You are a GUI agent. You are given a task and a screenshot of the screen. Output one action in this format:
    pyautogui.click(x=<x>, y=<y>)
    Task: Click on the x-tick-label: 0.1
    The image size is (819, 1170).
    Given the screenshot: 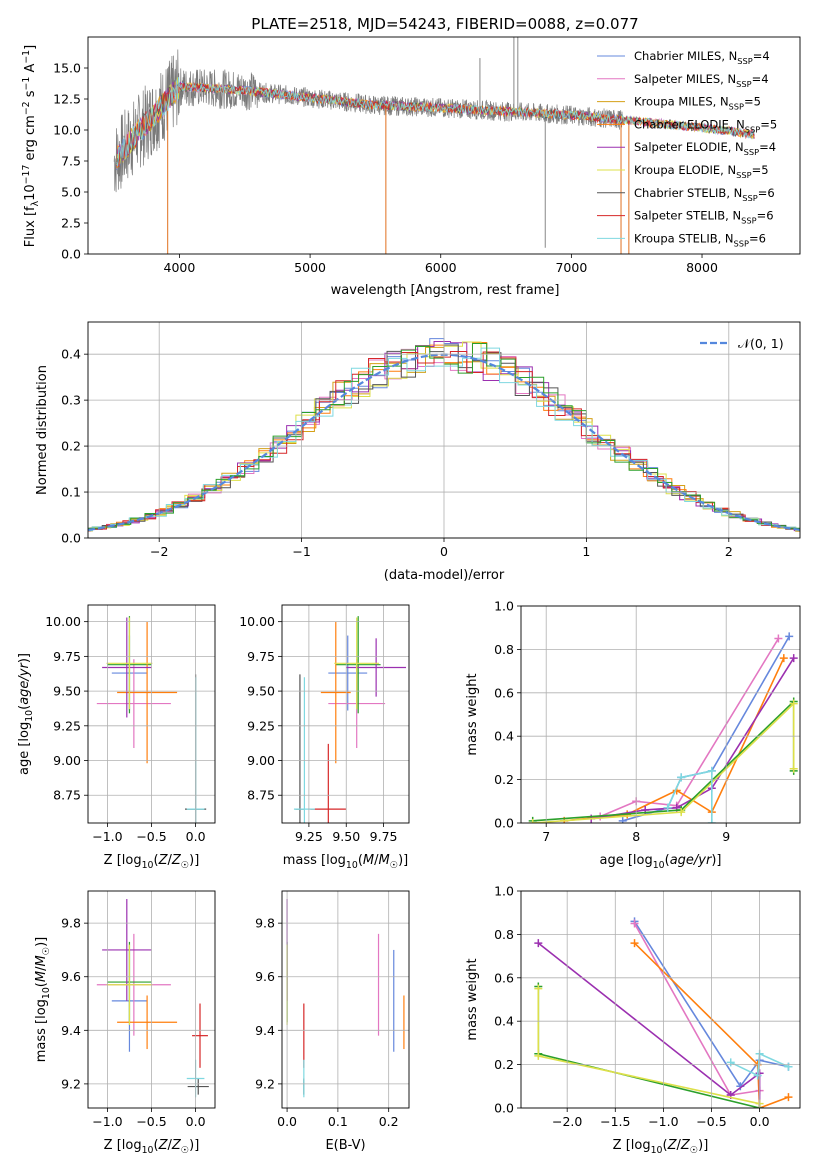 What is the action you would take?
    pyautogui.click(x=338, y=1121)
    